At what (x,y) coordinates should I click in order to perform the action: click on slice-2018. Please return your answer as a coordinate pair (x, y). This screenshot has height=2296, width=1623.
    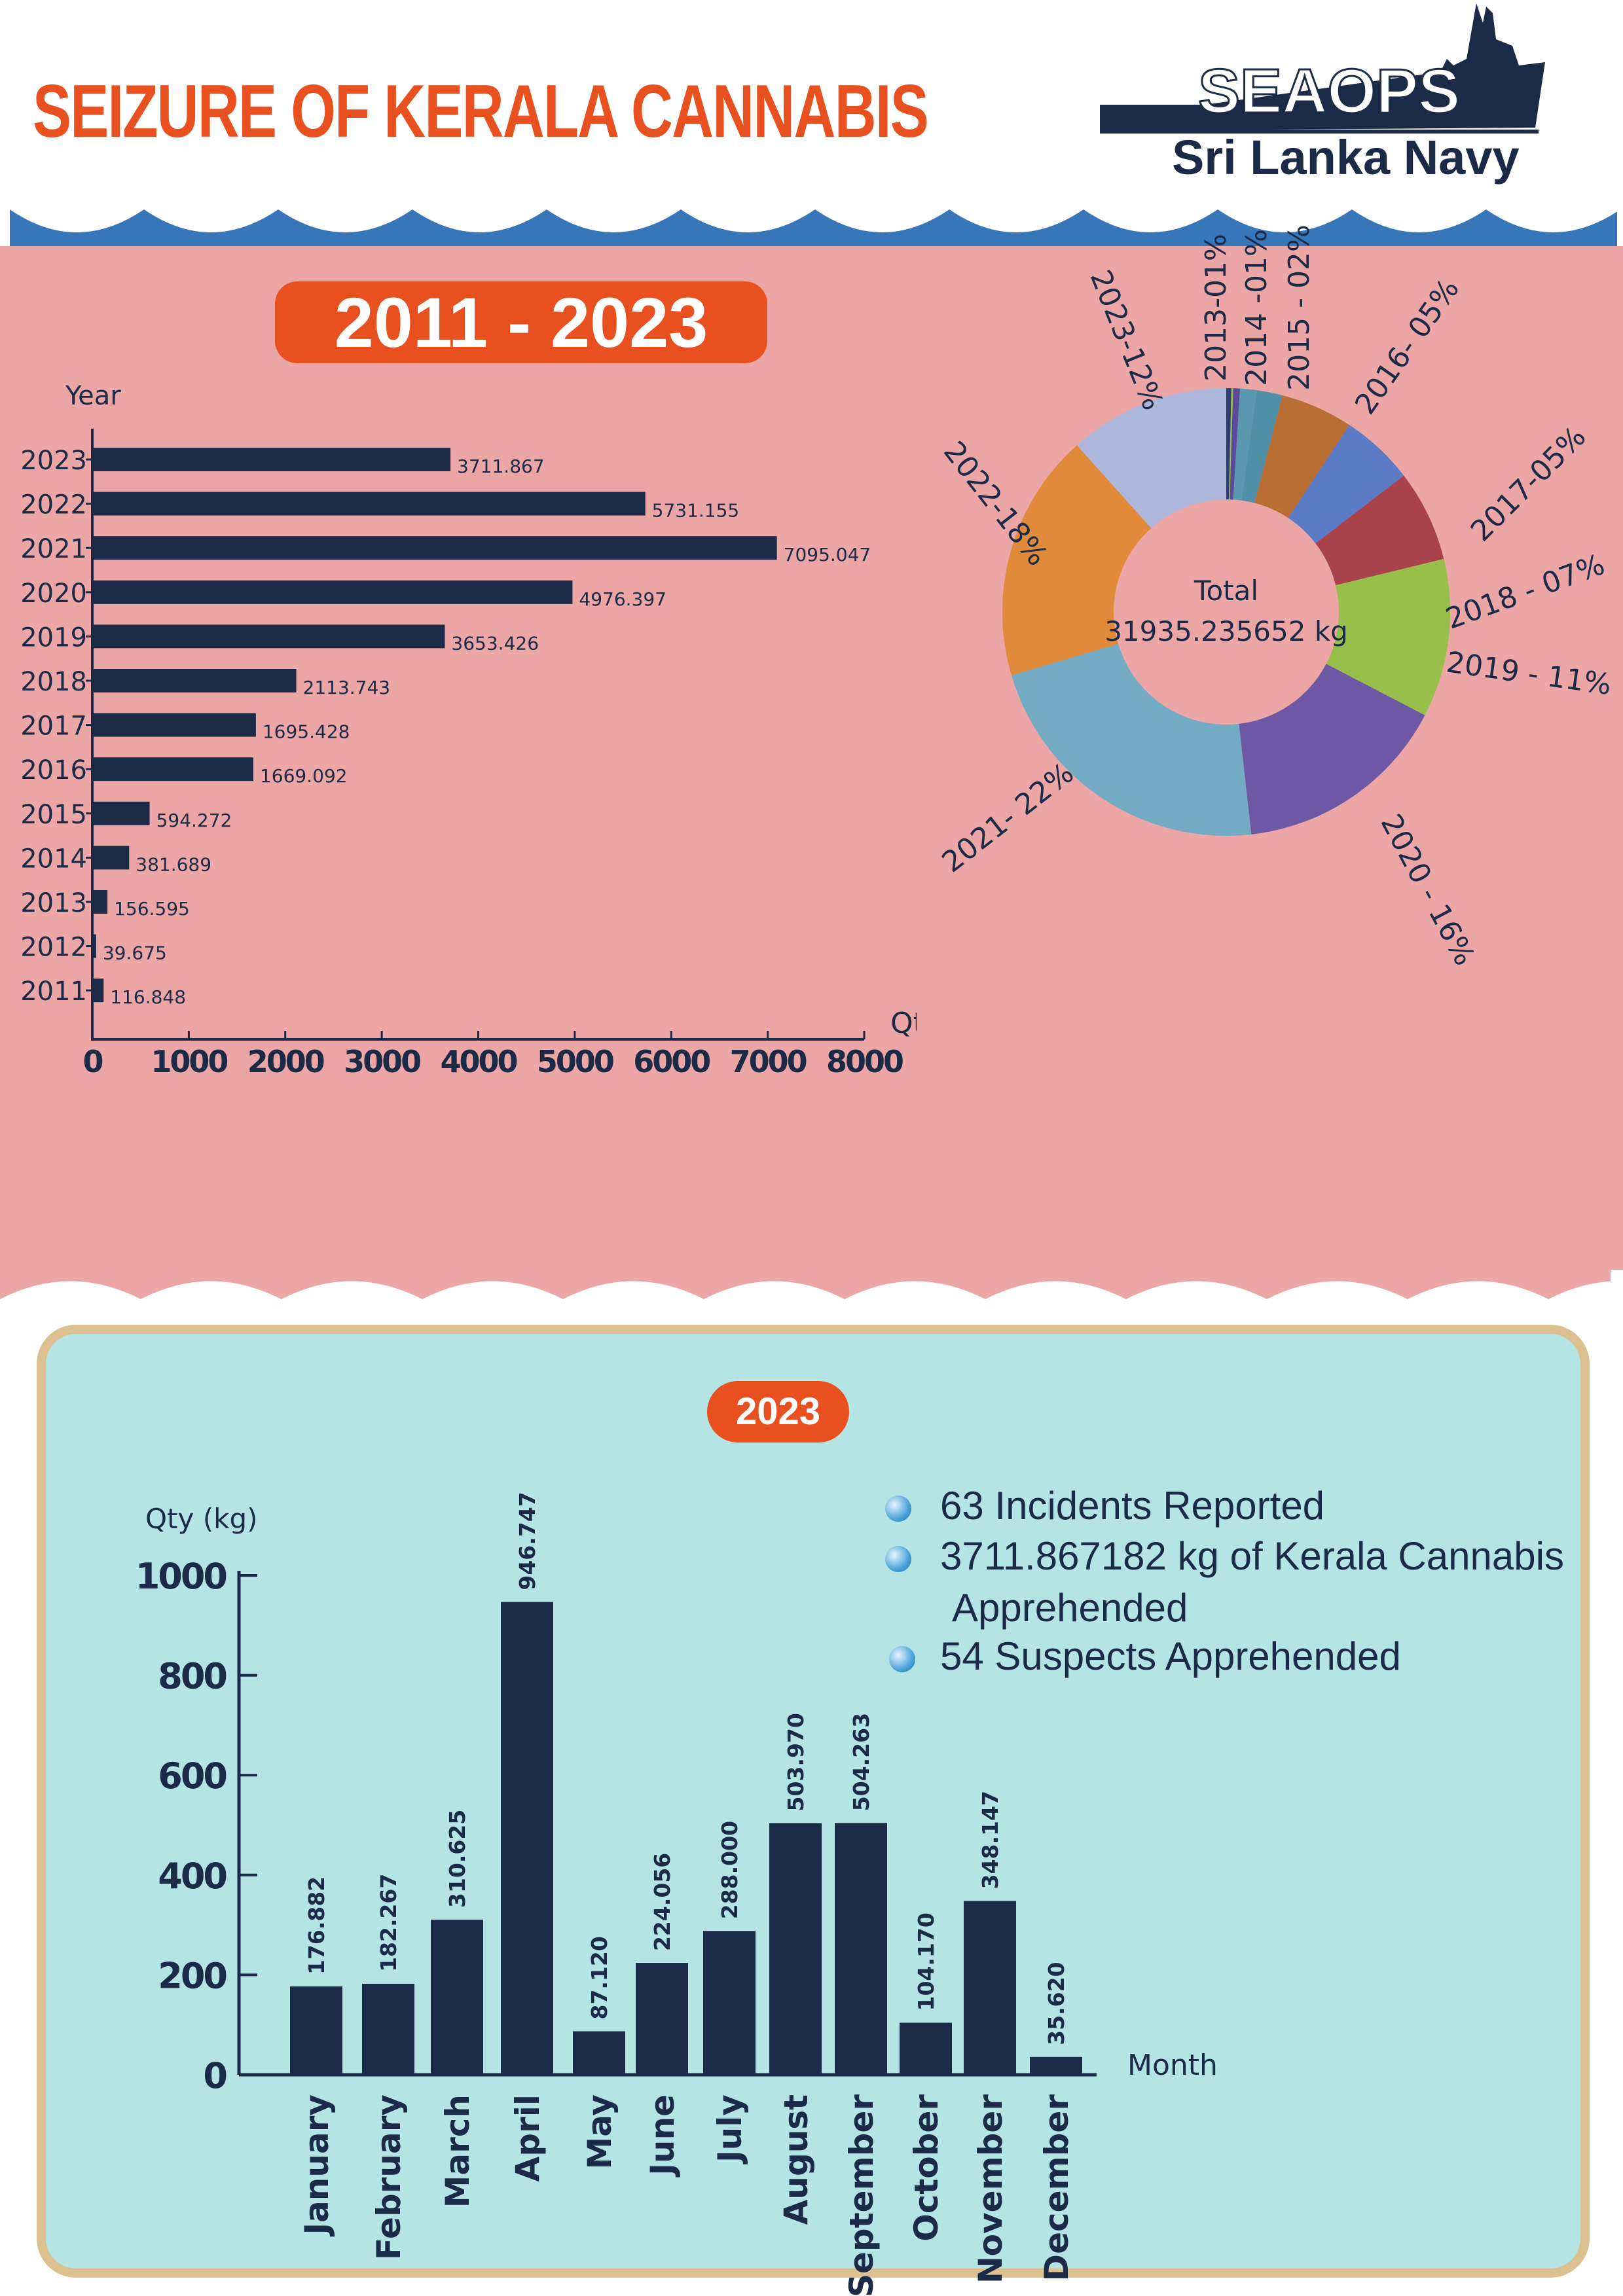
    Looking at the image, I should click on (1379, 530).